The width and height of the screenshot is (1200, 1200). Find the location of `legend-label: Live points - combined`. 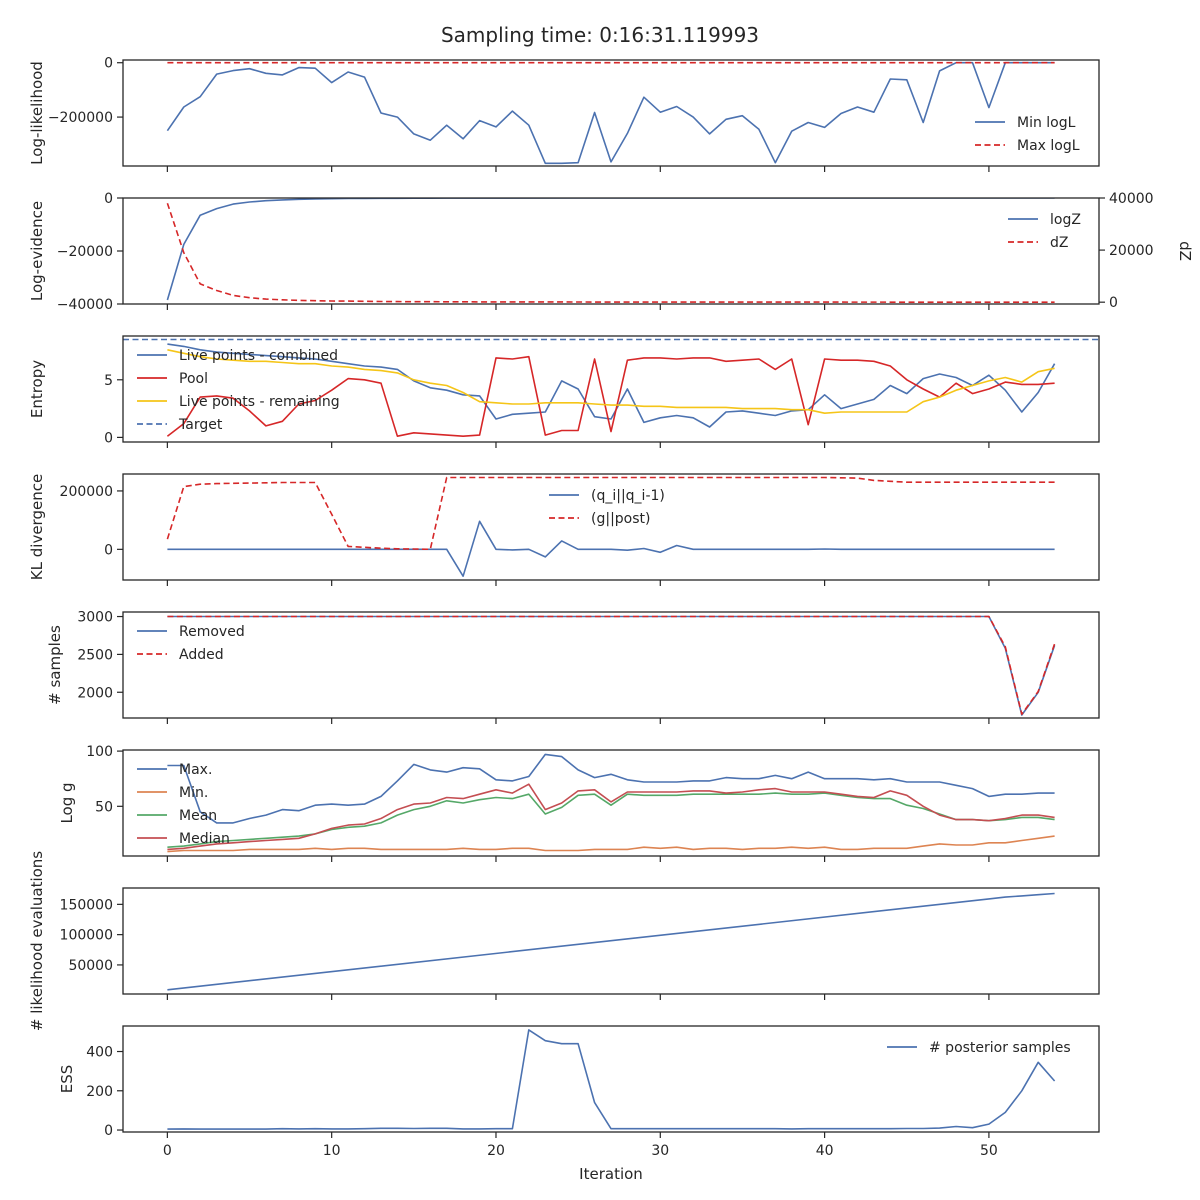

legend-label: Live points - combined is located at coordinates (258, 356).